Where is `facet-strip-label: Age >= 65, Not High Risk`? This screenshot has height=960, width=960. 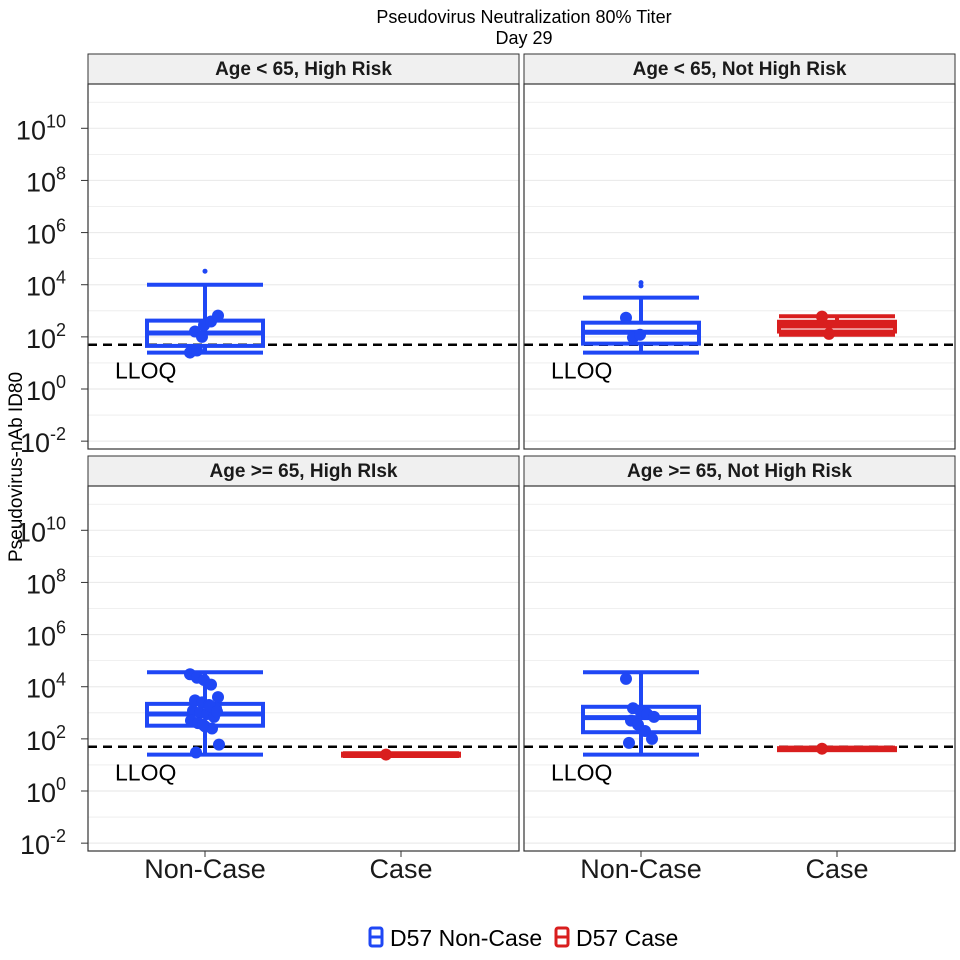 facet-strip-label: Age >= 65, Not High Risk is located at coordinates (739, 471).